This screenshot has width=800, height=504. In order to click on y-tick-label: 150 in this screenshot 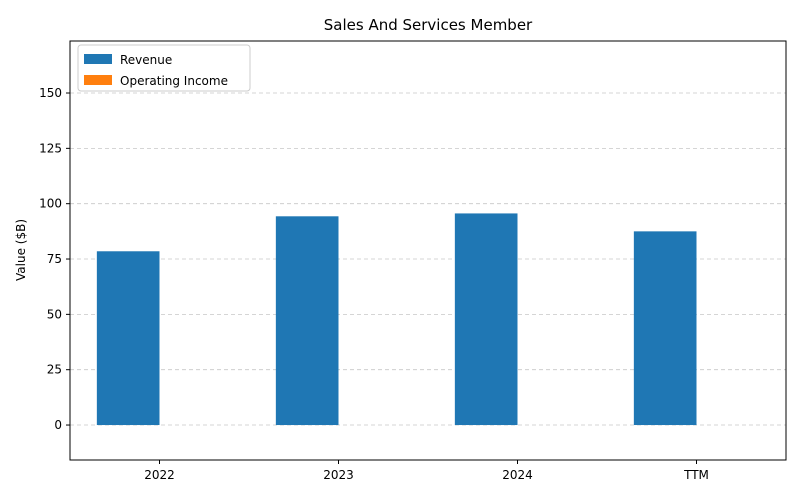, I will do `click(50, 93)`.